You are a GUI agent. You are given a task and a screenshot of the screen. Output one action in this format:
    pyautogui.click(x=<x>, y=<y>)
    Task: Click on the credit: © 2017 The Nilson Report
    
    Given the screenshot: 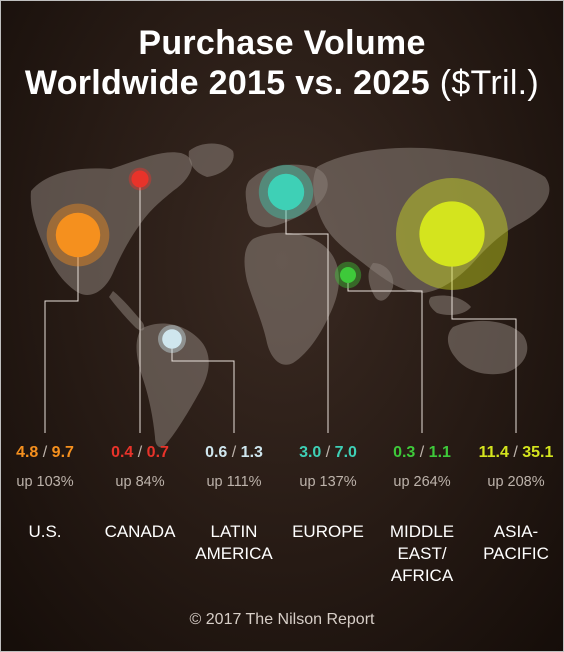 What is the action you would take?
    pyautogui.click(x=282, y=619)
    